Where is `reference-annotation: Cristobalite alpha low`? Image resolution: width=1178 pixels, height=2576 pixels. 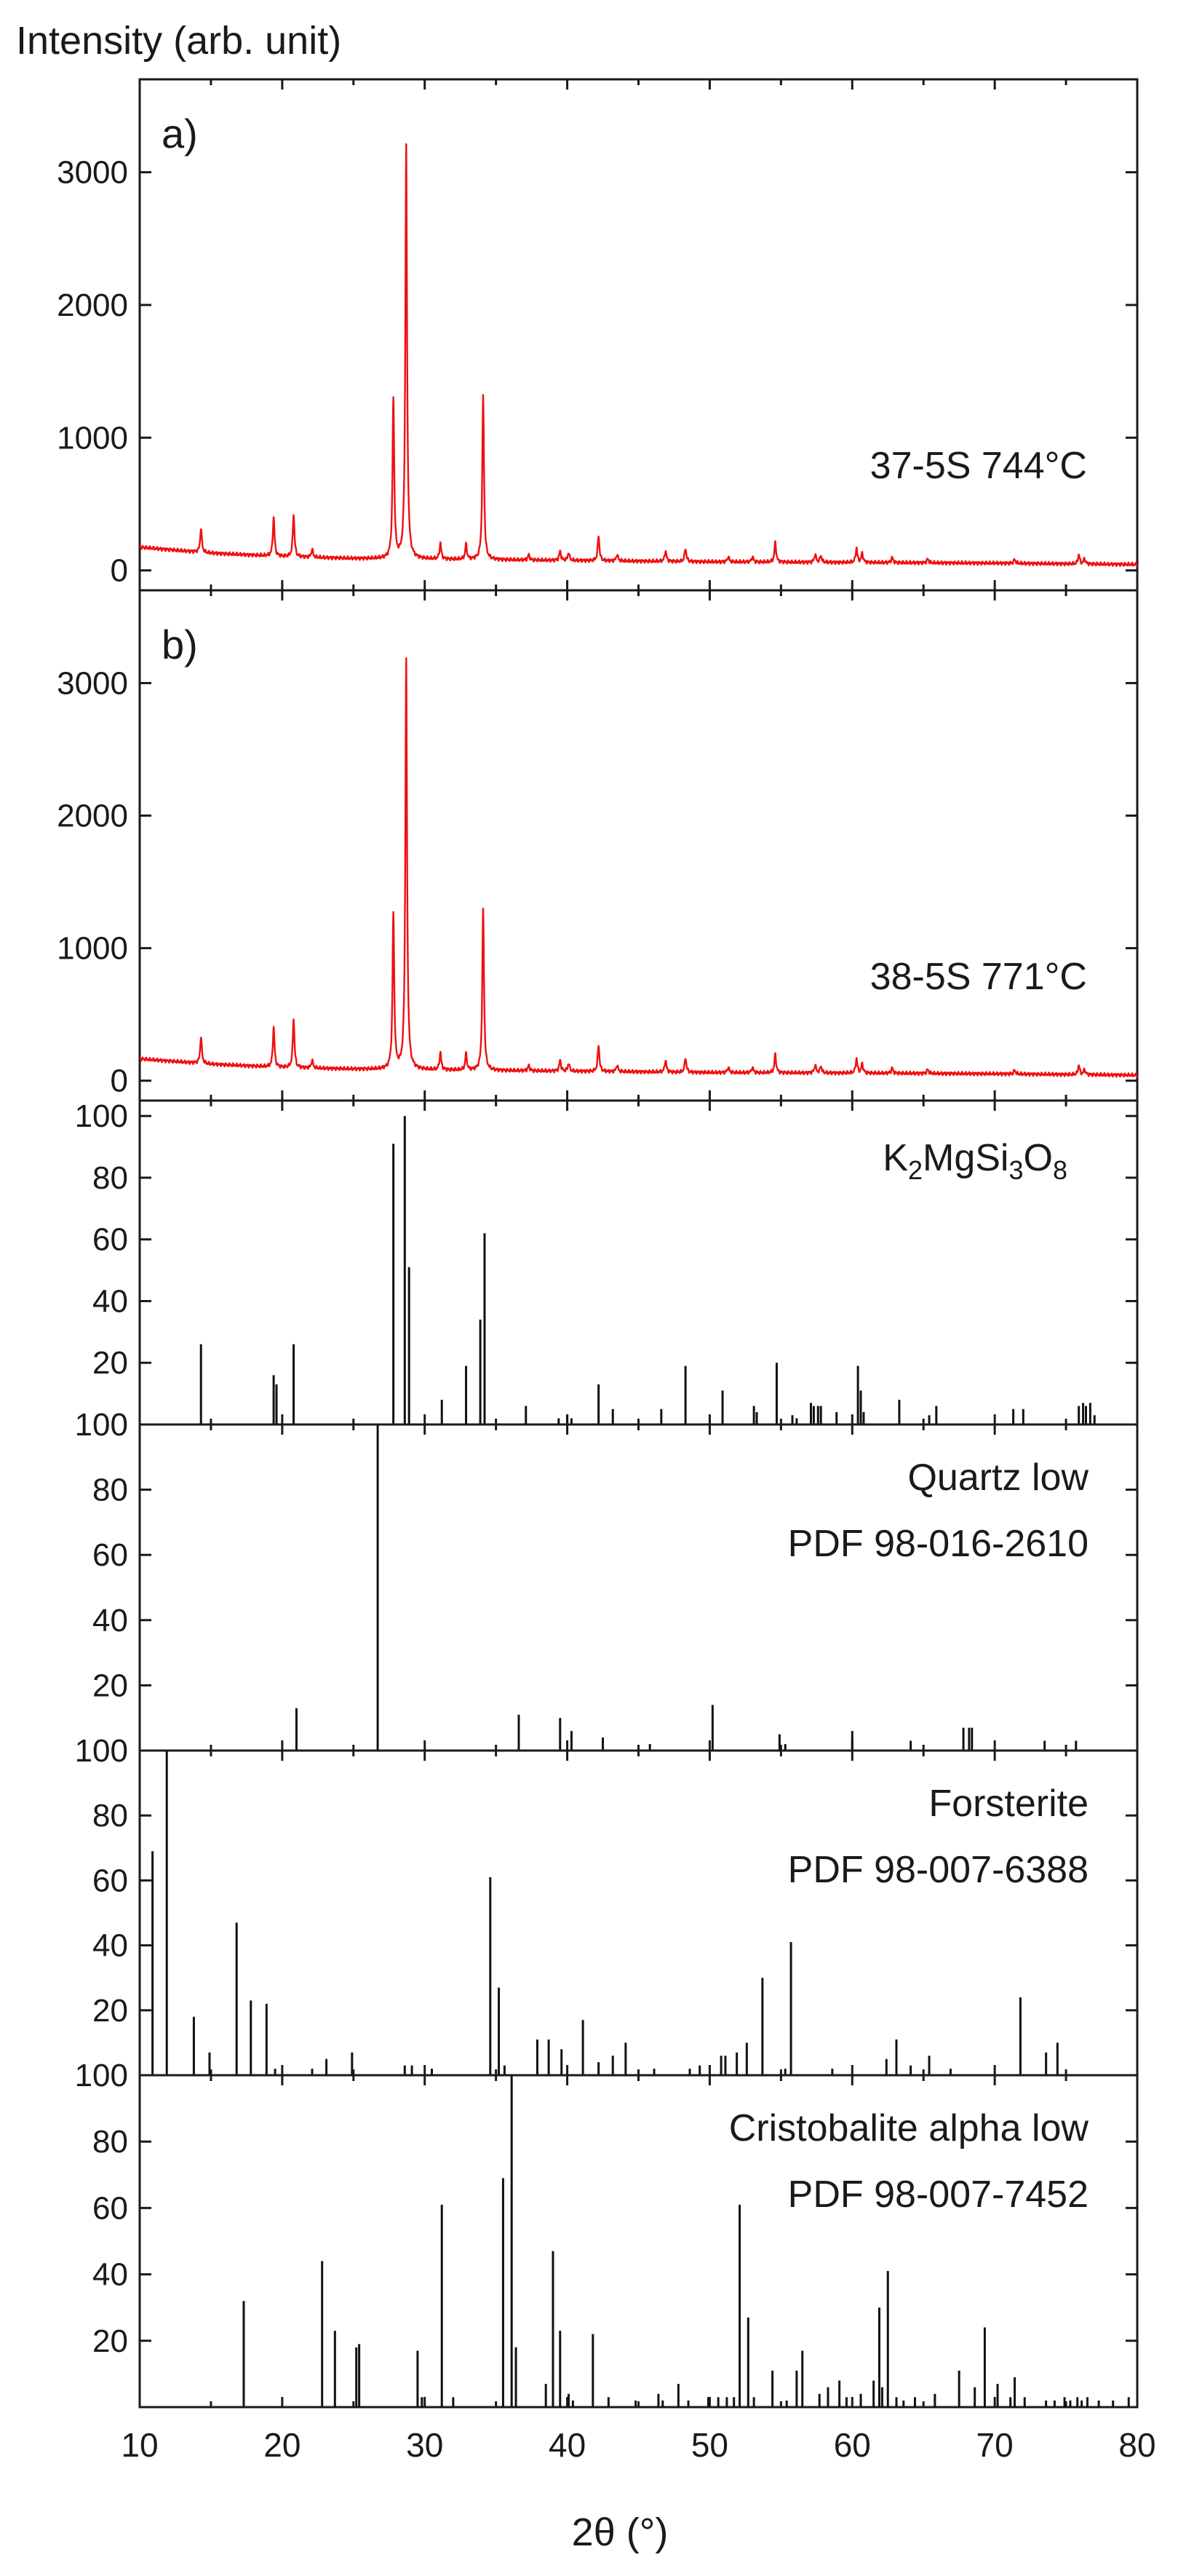 reference-annotation: Cristobalite alpha low is located at coordinates (909, 2128).